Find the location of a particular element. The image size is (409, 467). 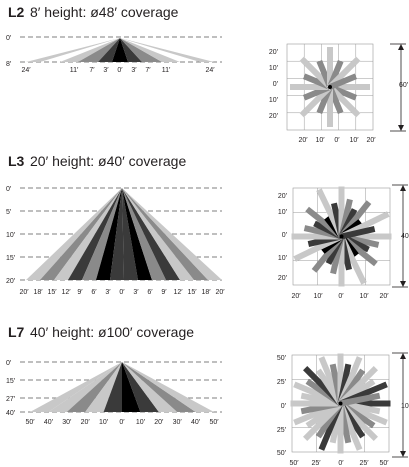

section-l7-description: 40′ height: ø100′ coverage is located at coordinates (112, 332).